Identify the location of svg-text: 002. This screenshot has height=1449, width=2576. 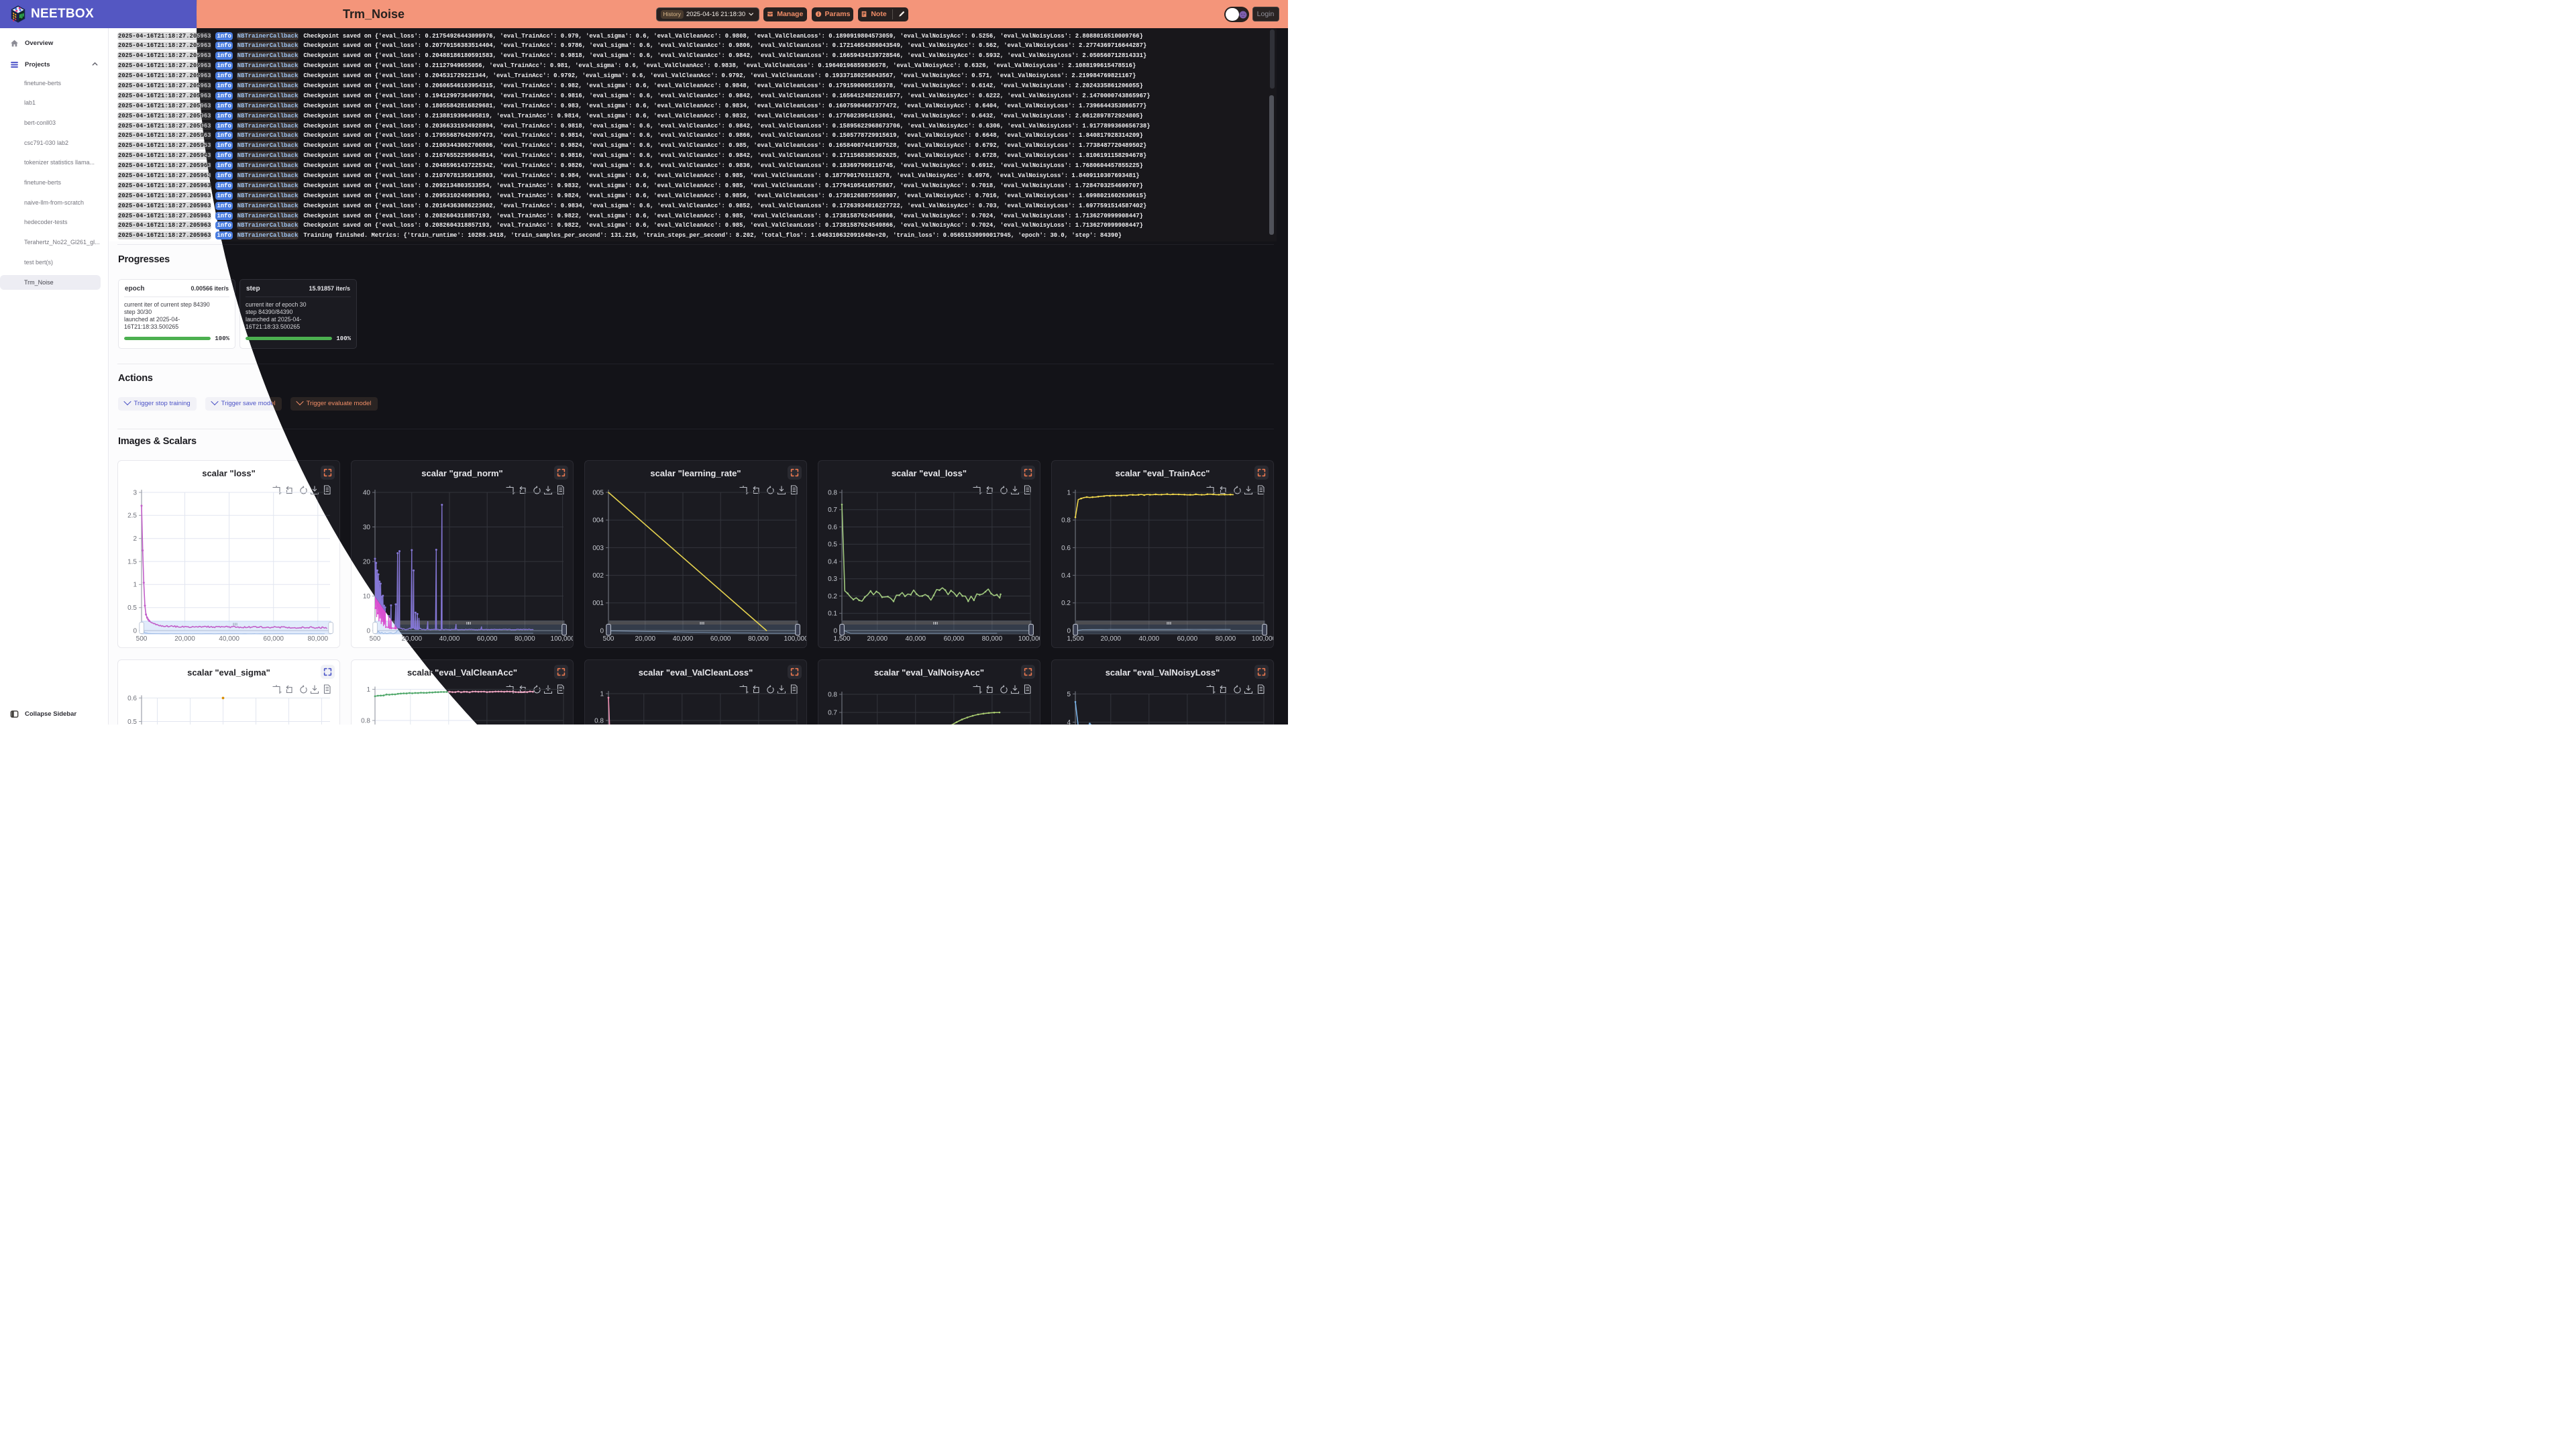
(598, 576).